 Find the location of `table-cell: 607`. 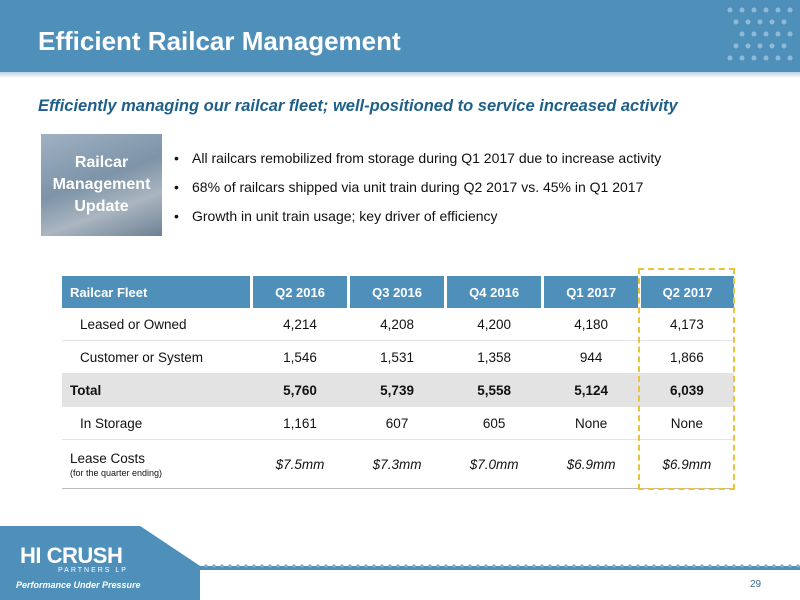

table-cell: 607 is located at coordinates (397, 423).